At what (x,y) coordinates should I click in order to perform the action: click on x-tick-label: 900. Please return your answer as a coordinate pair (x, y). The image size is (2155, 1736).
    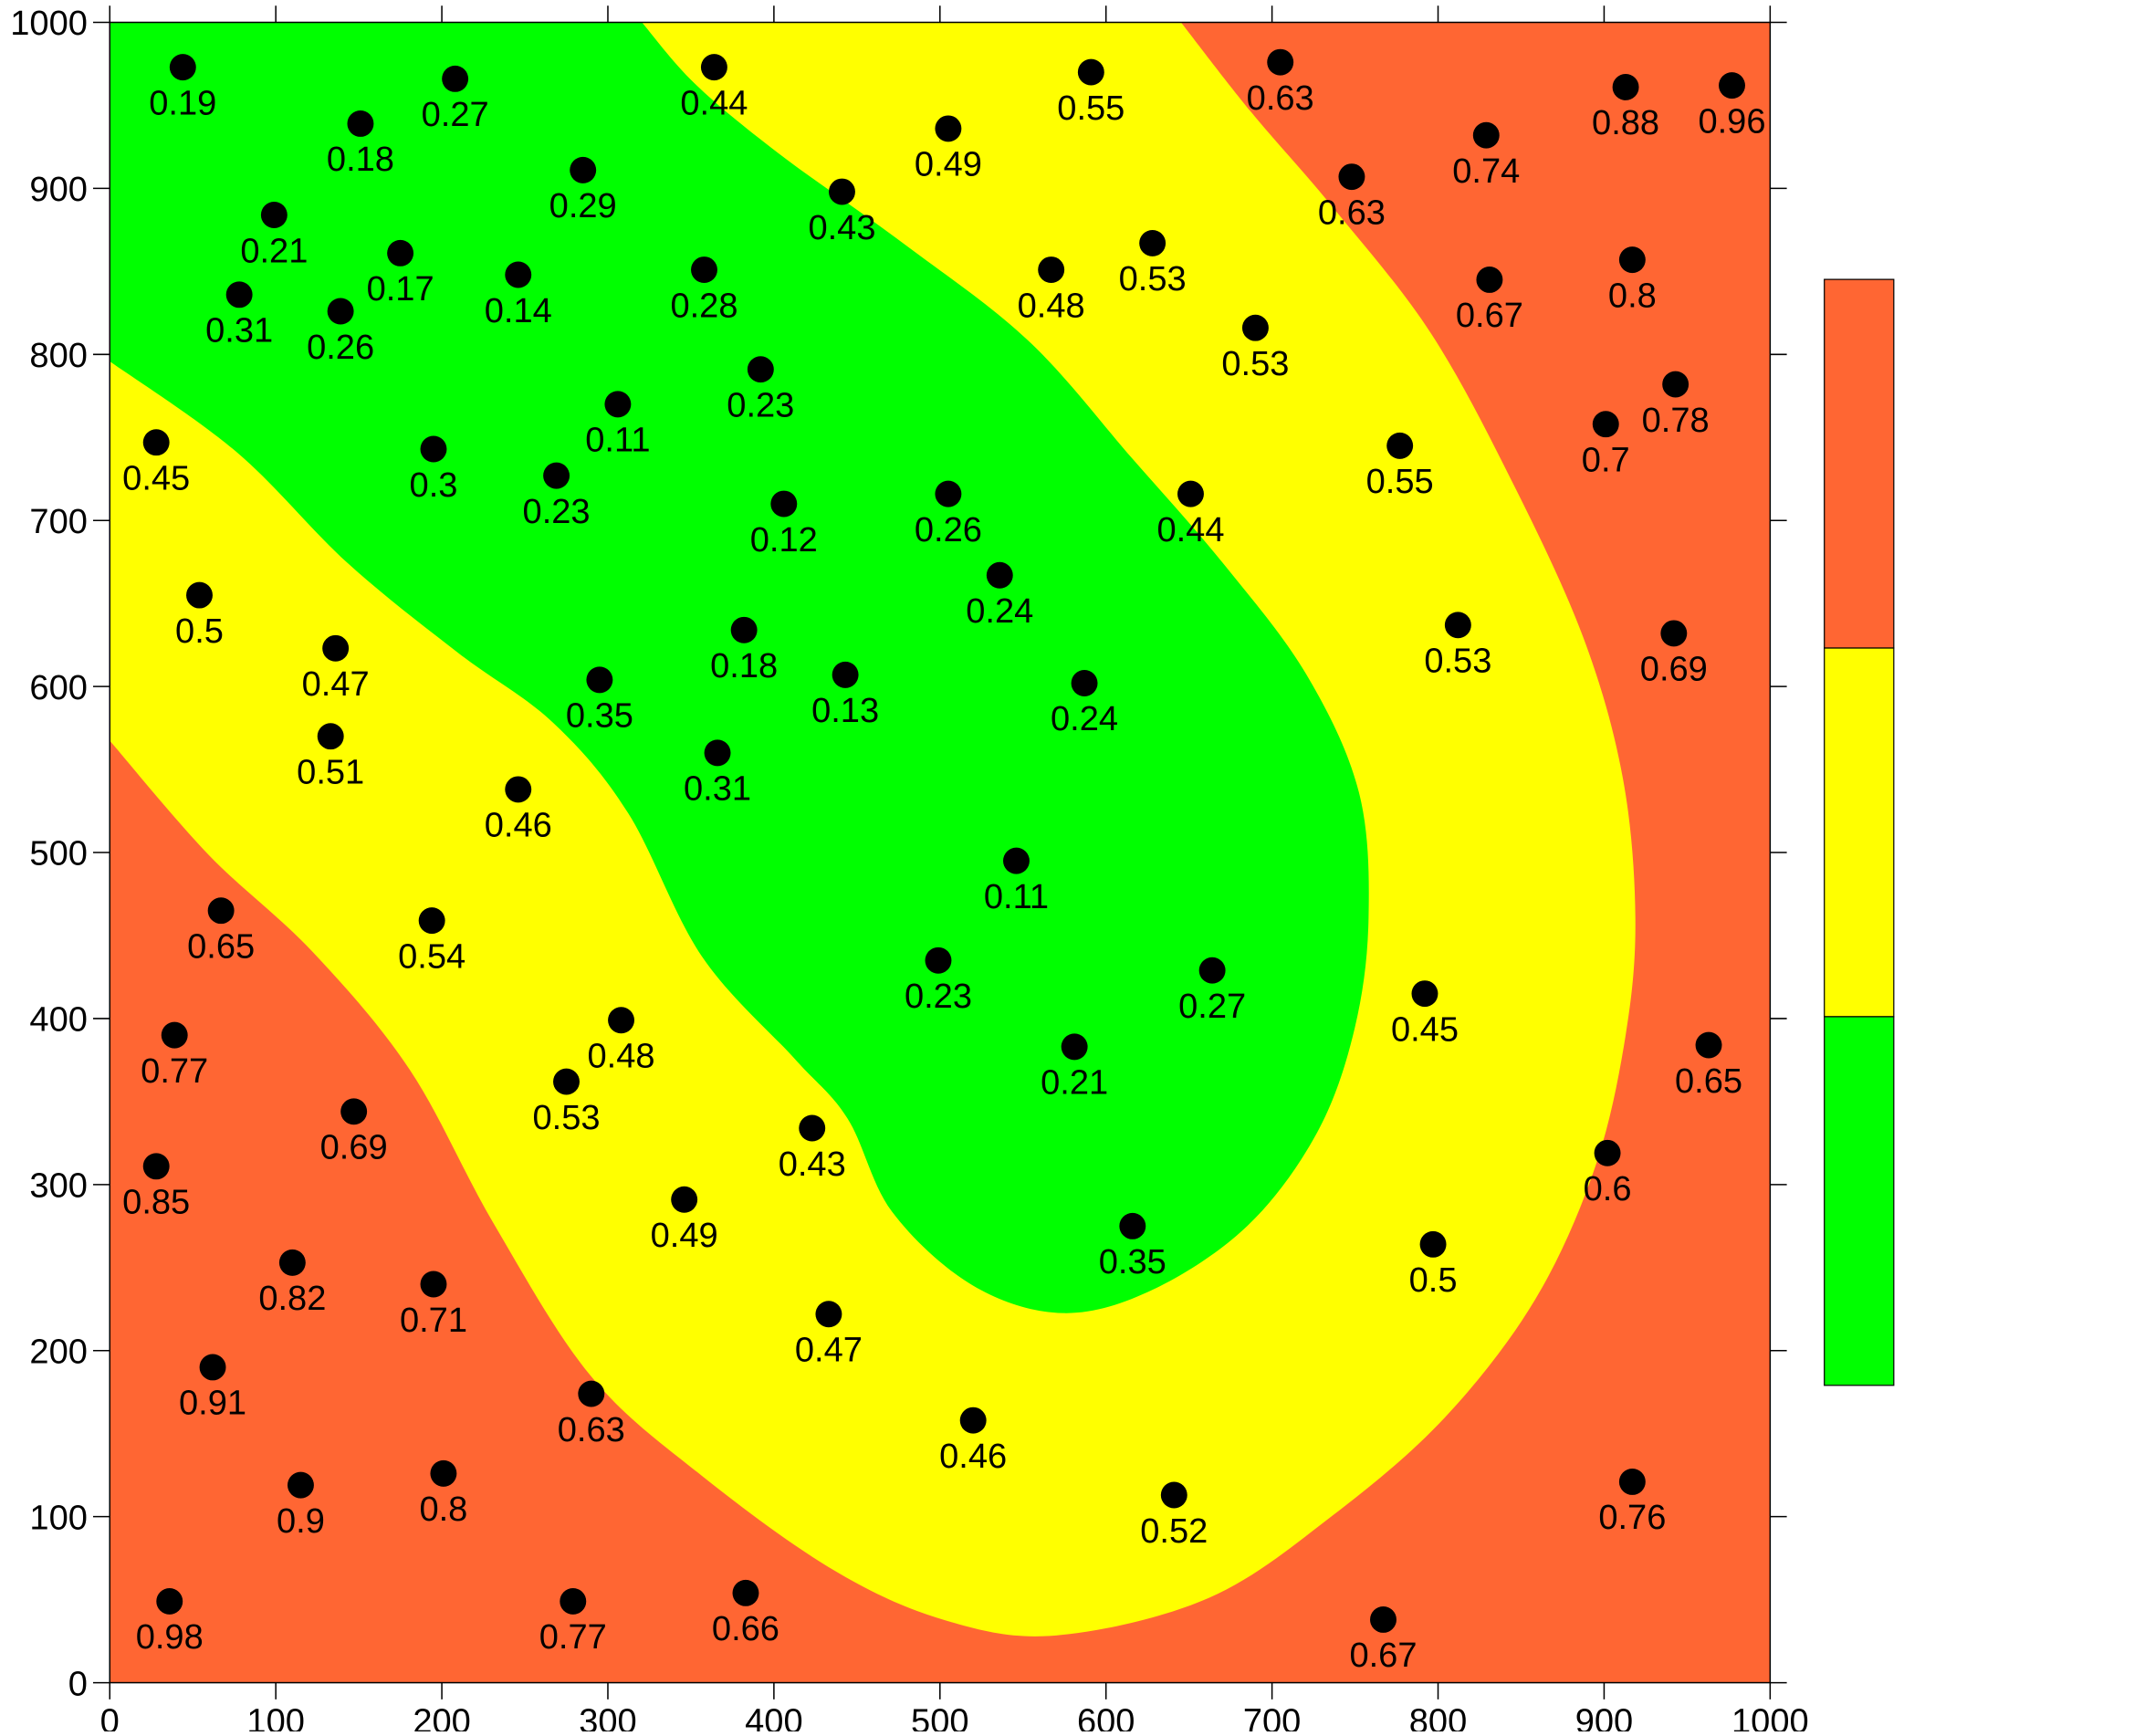
    Looking at the image, I should click on (1604, 1716).